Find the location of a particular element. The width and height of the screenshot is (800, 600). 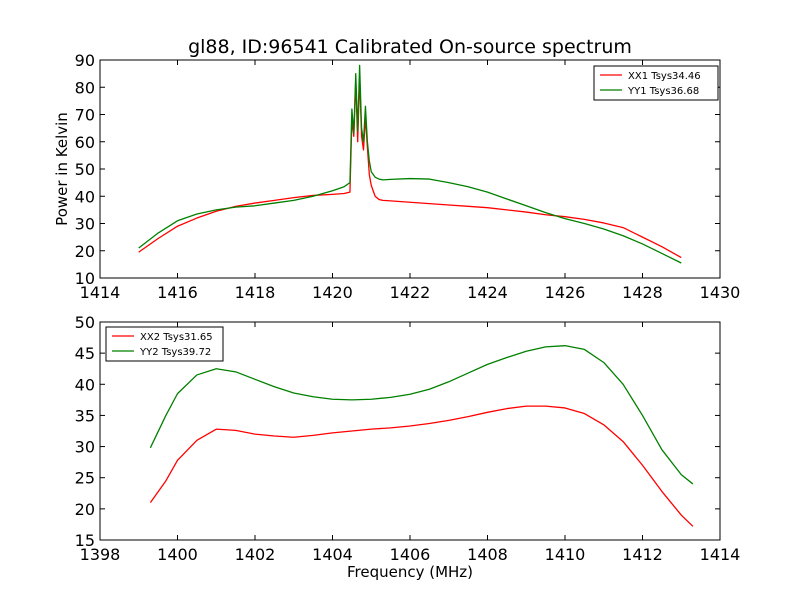

x-tick-label: 1404 is located at coordinates (332, 554).